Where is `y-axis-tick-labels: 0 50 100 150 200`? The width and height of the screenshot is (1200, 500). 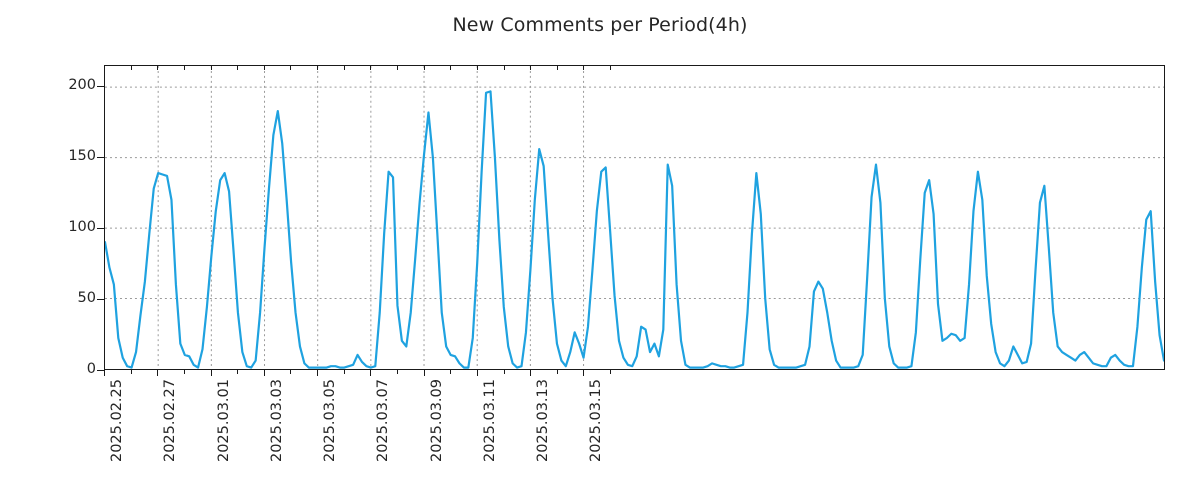 y-axis-tick-labels: 0 50 100 150 200 is located at coordinates (48, 250).